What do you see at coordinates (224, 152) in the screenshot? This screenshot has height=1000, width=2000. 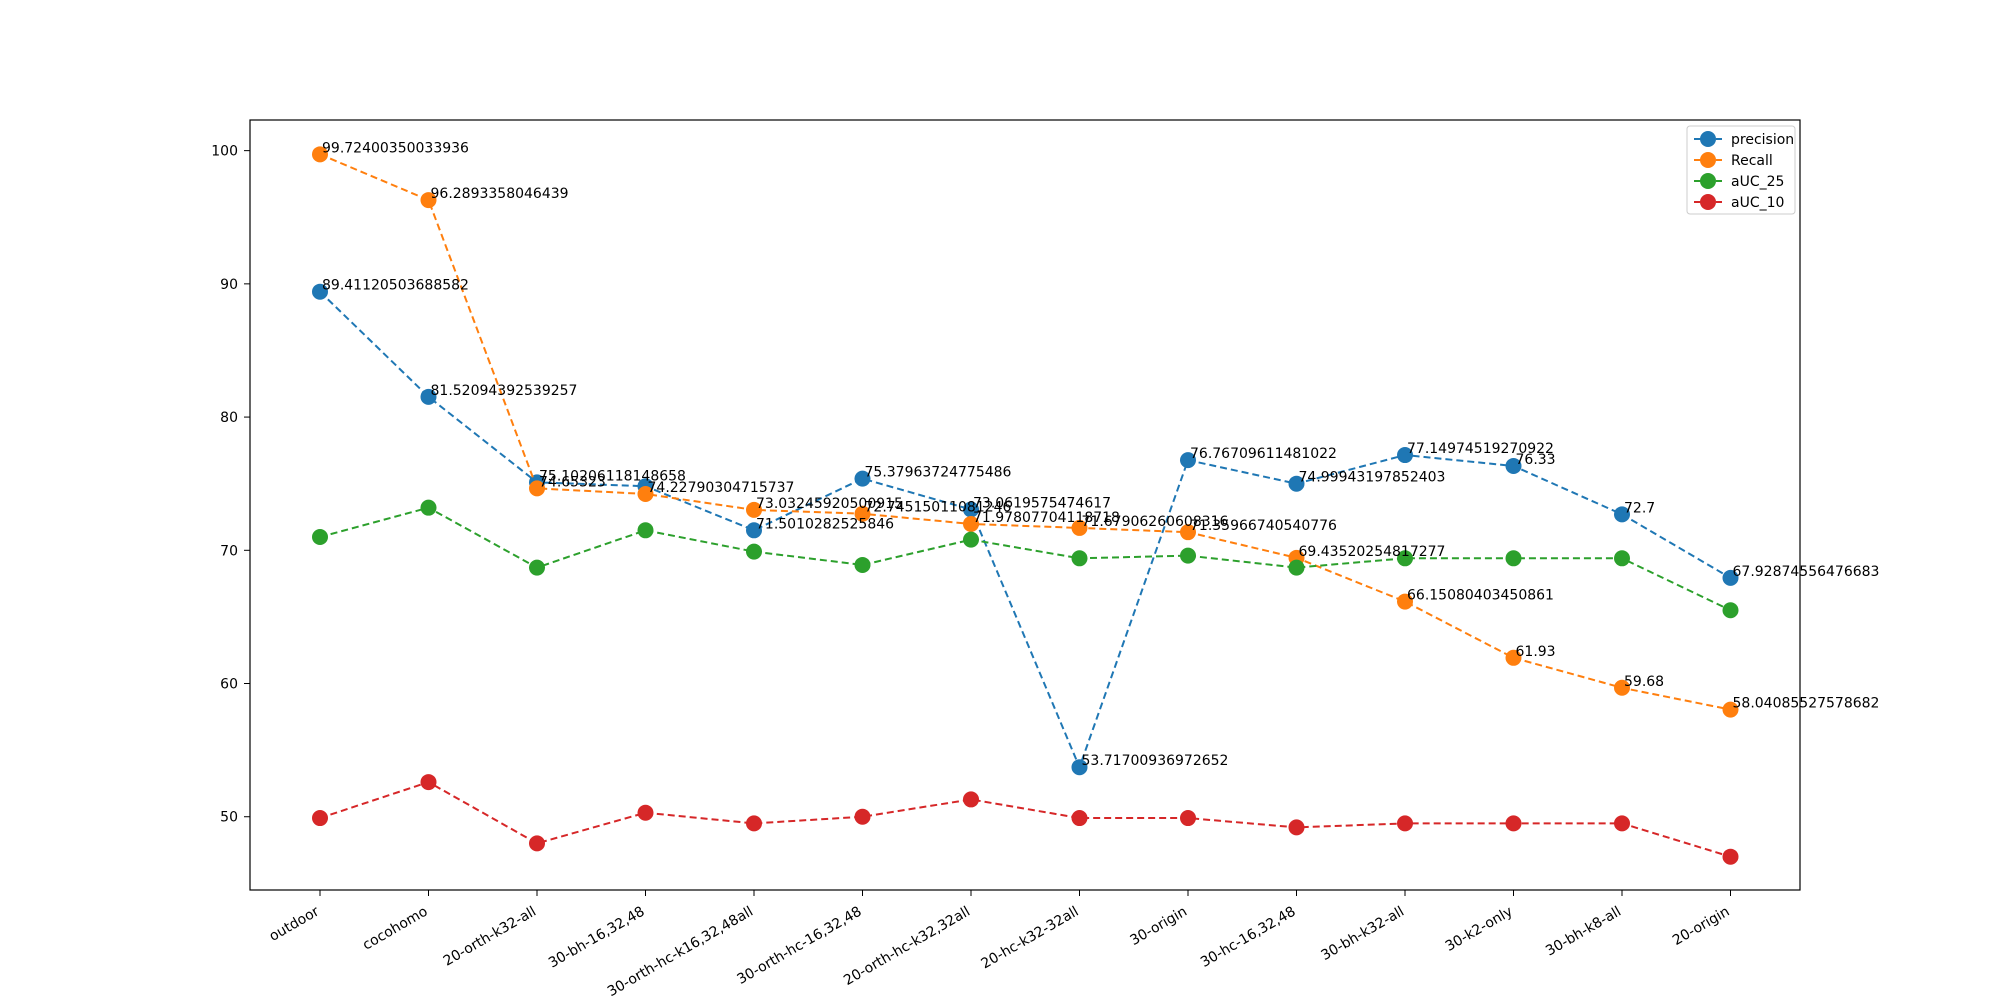 I see `y-tick-label: 100` at bounding box center [224, 152].